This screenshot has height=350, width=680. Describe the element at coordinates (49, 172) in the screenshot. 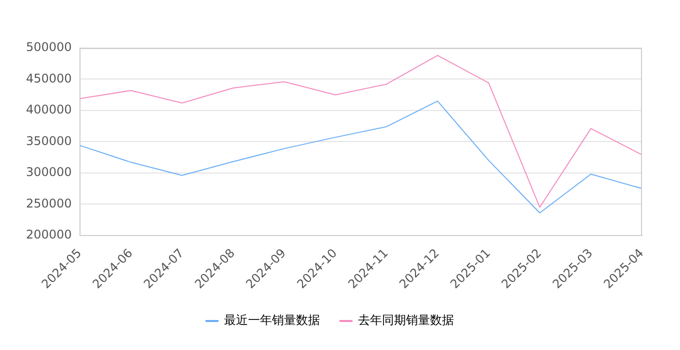

I see `y-tick-label: 300000` at that location.